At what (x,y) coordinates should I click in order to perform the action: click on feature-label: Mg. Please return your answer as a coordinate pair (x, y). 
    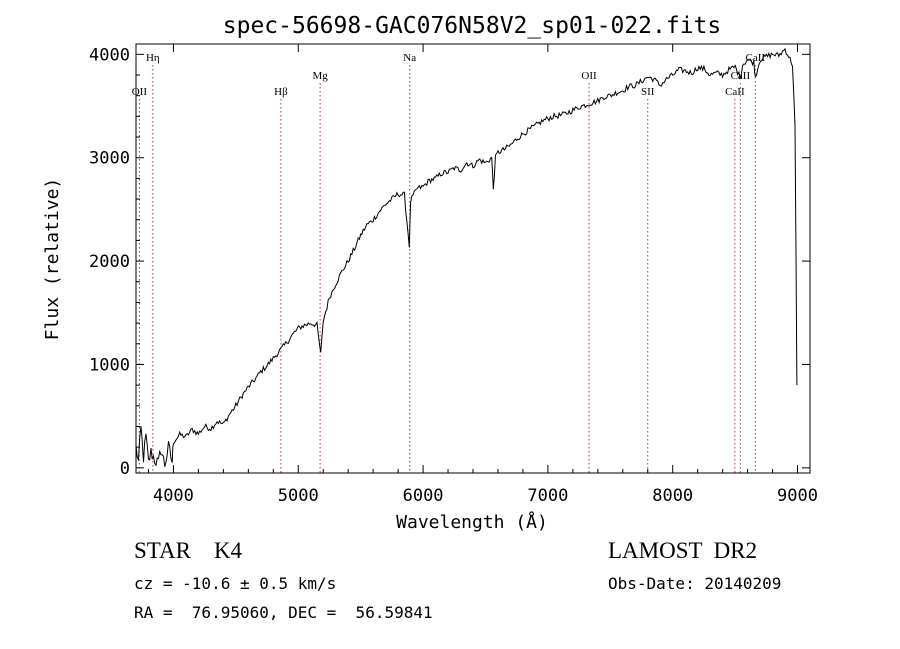
    Looking at the image, I should click on (320, 76).